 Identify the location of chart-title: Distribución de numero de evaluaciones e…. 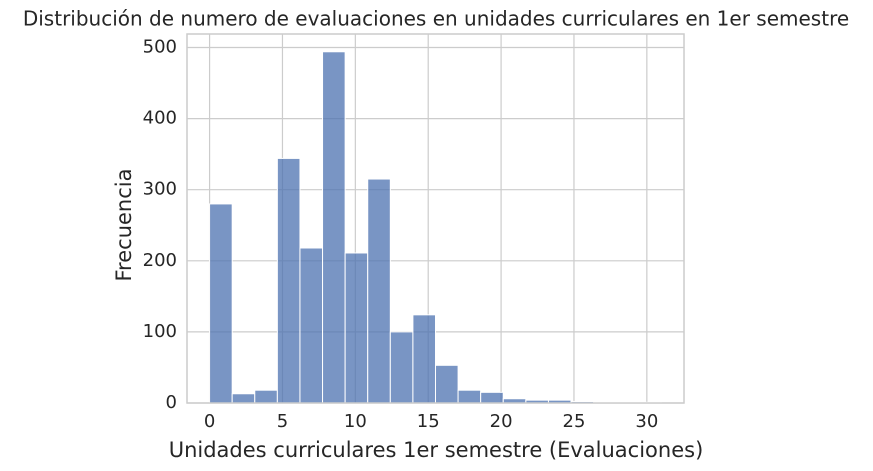
(436, 19).